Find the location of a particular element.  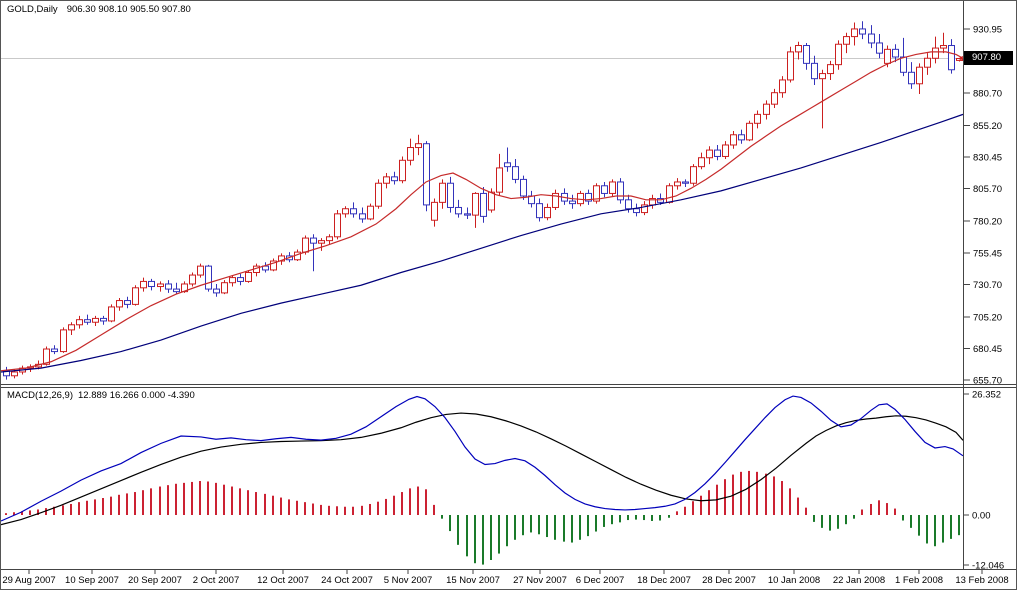

date-axis-label: 15 Nov 2007 is located at coordinates (473, 580).